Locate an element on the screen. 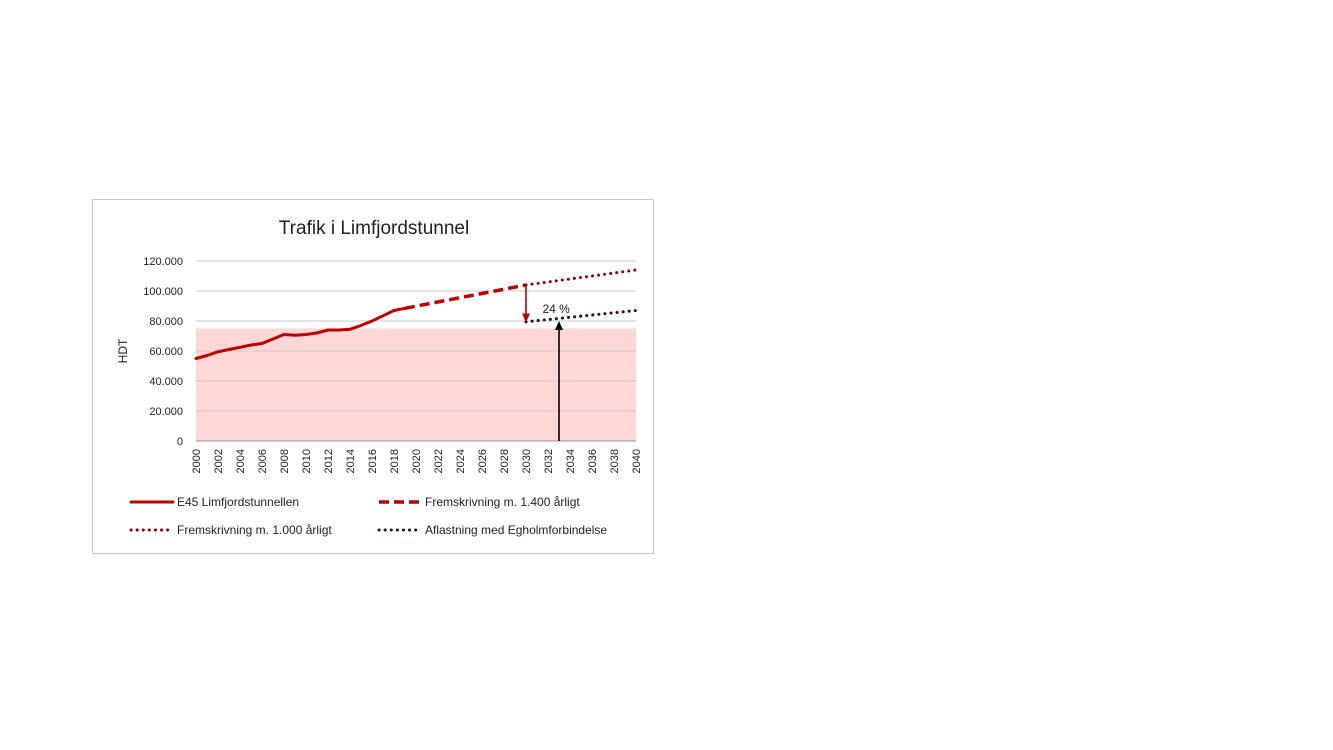 Image resolution: width=1333 pixels, height=750 pixels. annotation-label: 24 % is located at coordinates (557, 309).